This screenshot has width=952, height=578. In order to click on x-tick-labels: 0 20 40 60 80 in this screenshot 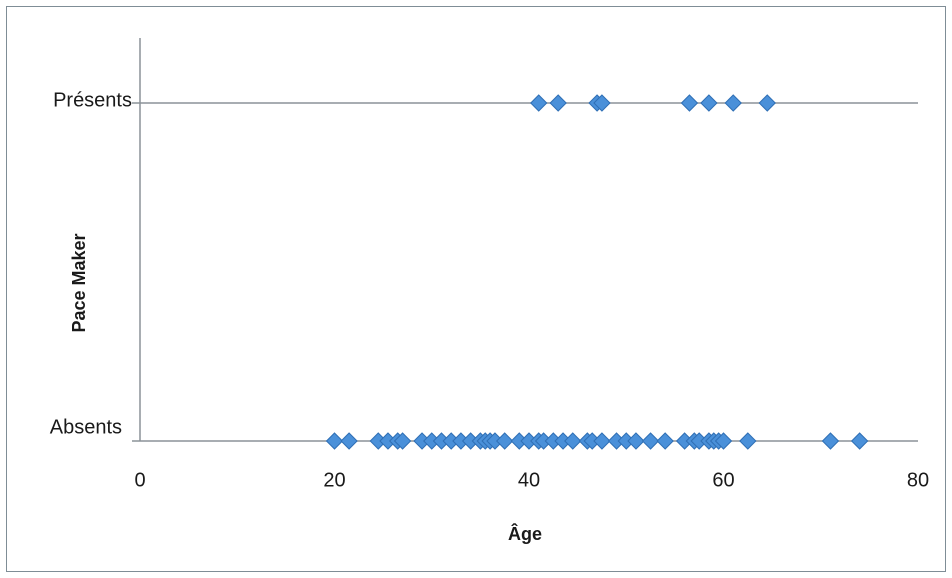, I will do `click(531, 480)`.